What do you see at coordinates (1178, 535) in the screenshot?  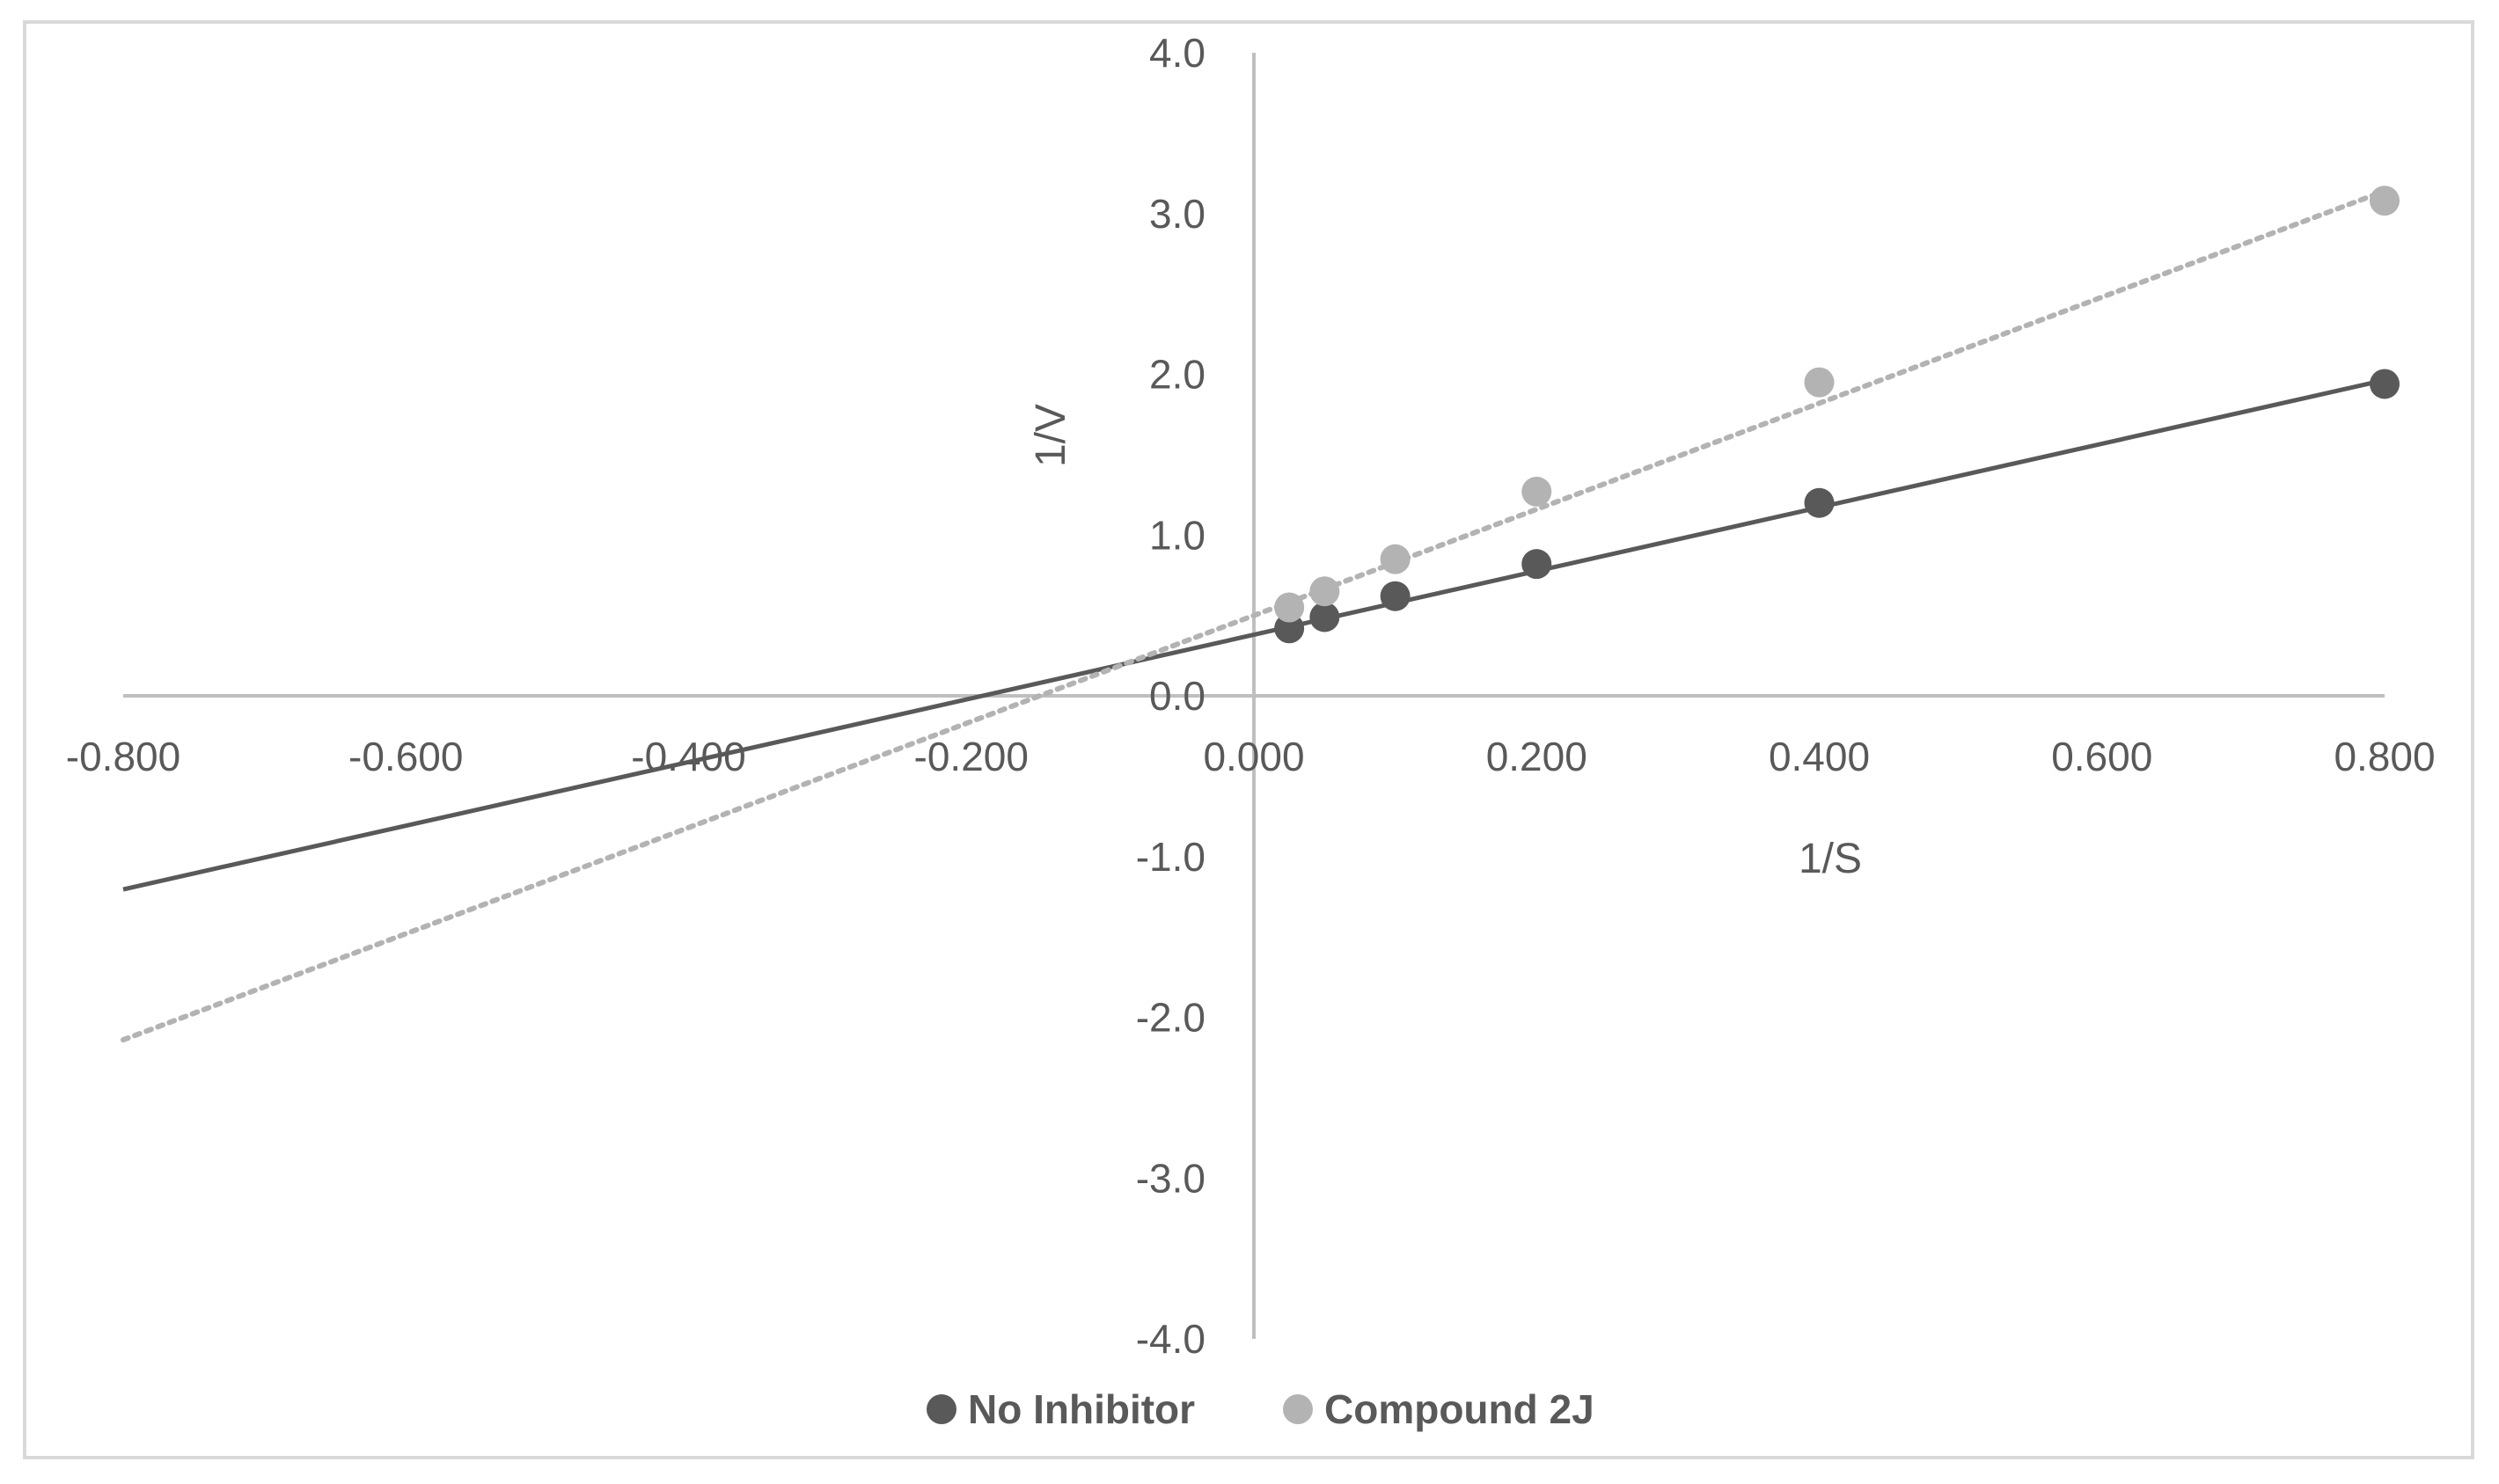 I see `y-tick-label: 1.0` at bounding box center [1178, 535].